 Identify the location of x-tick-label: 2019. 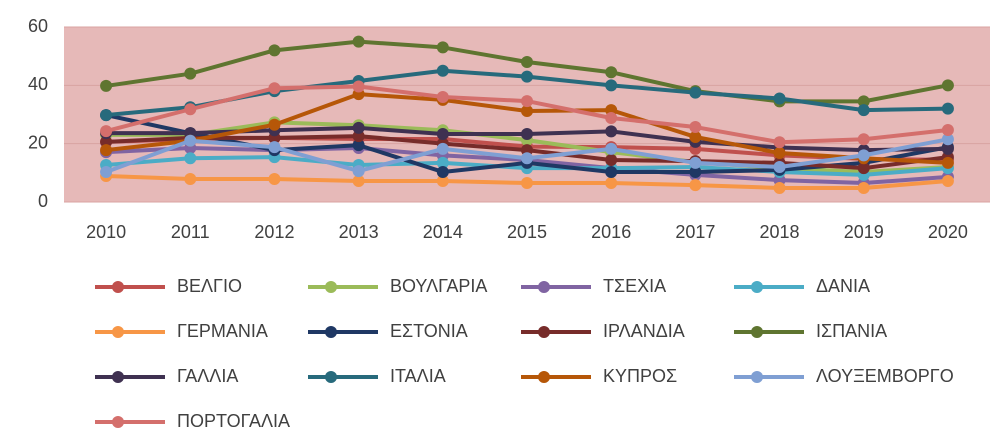
(864, 232).